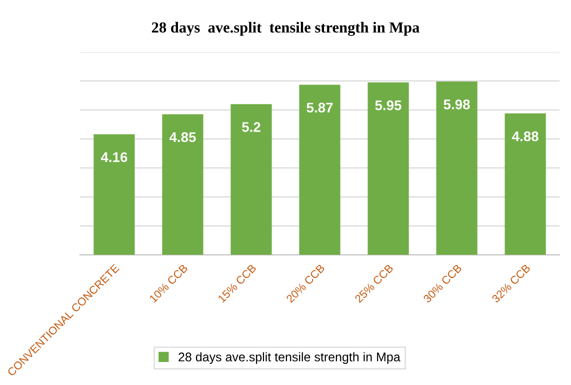  Describe the element at coordinates (525, 136) in the screenshot. I see `data-label: 4.88` at that location.